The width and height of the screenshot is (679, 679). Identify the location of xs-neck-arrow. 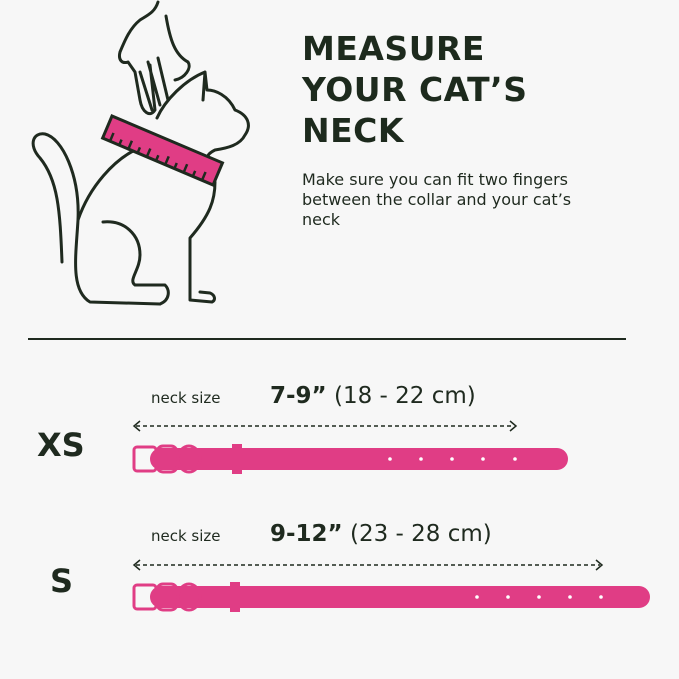
(325, 426).